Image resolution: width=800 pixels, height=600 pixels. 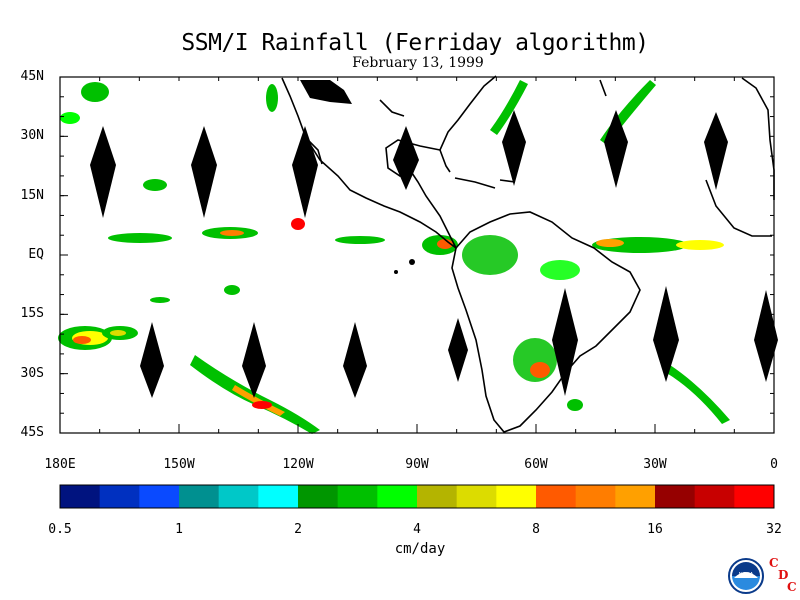 I want to click on lon-label: 120W, so click(x=298, y=464).